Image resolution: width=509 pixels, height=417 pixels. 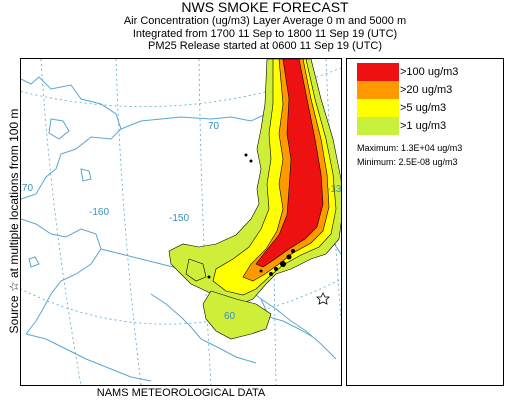 What do you see at coordinates (99, 212) in the screenshot?
I see `lon-160-label: -160` at bounding box center [99, 212].